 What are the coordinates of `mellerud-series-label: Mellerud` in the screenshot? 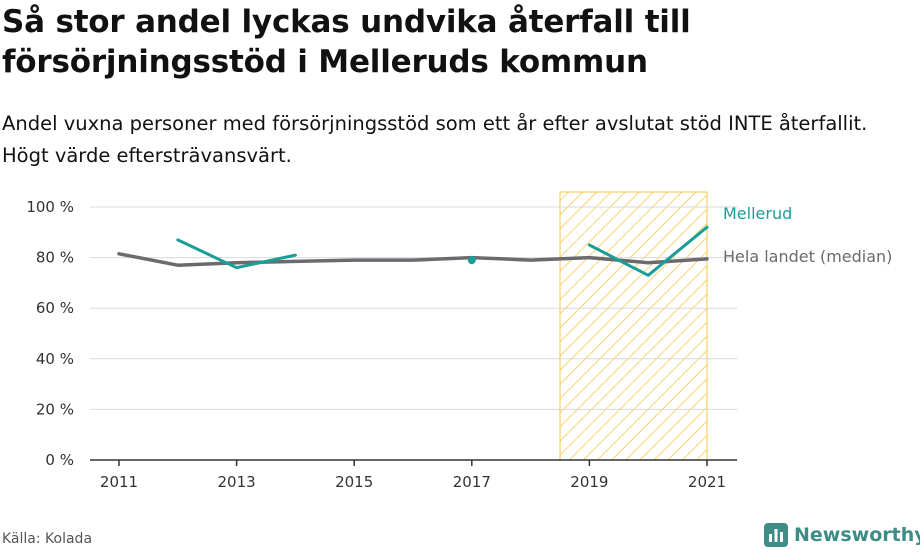 It's located at (757, 213).